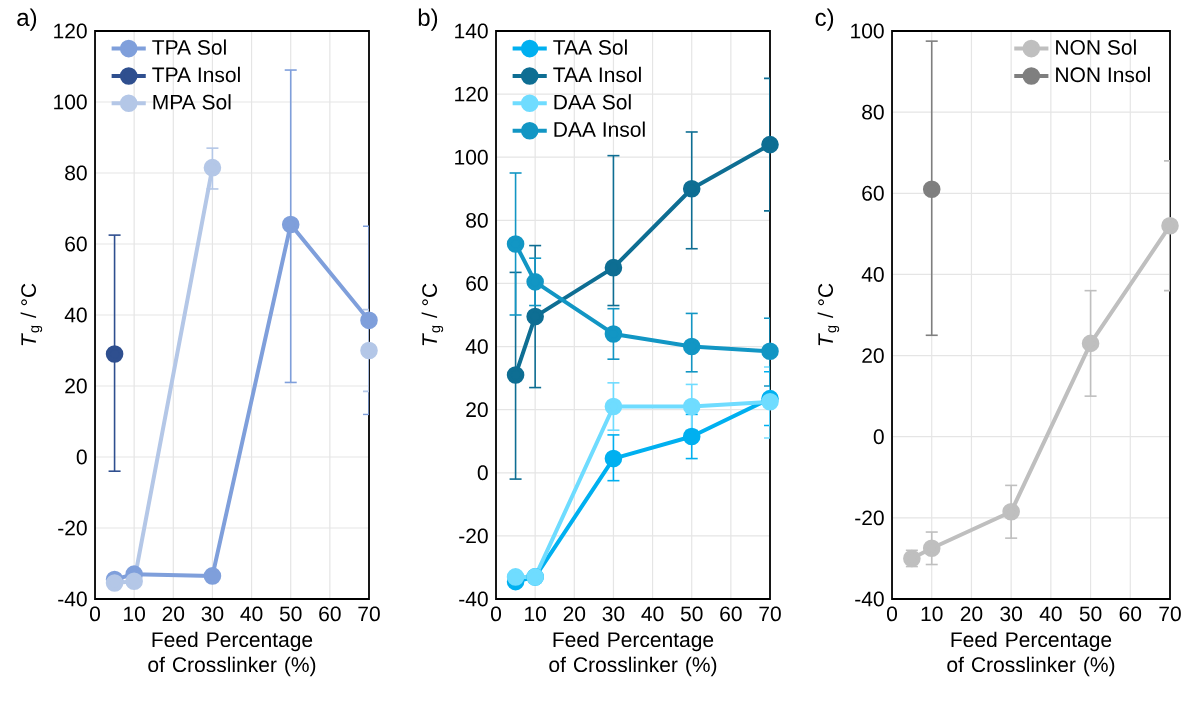  I want to click on legend-label: NON Insol, so click(1103, 74).